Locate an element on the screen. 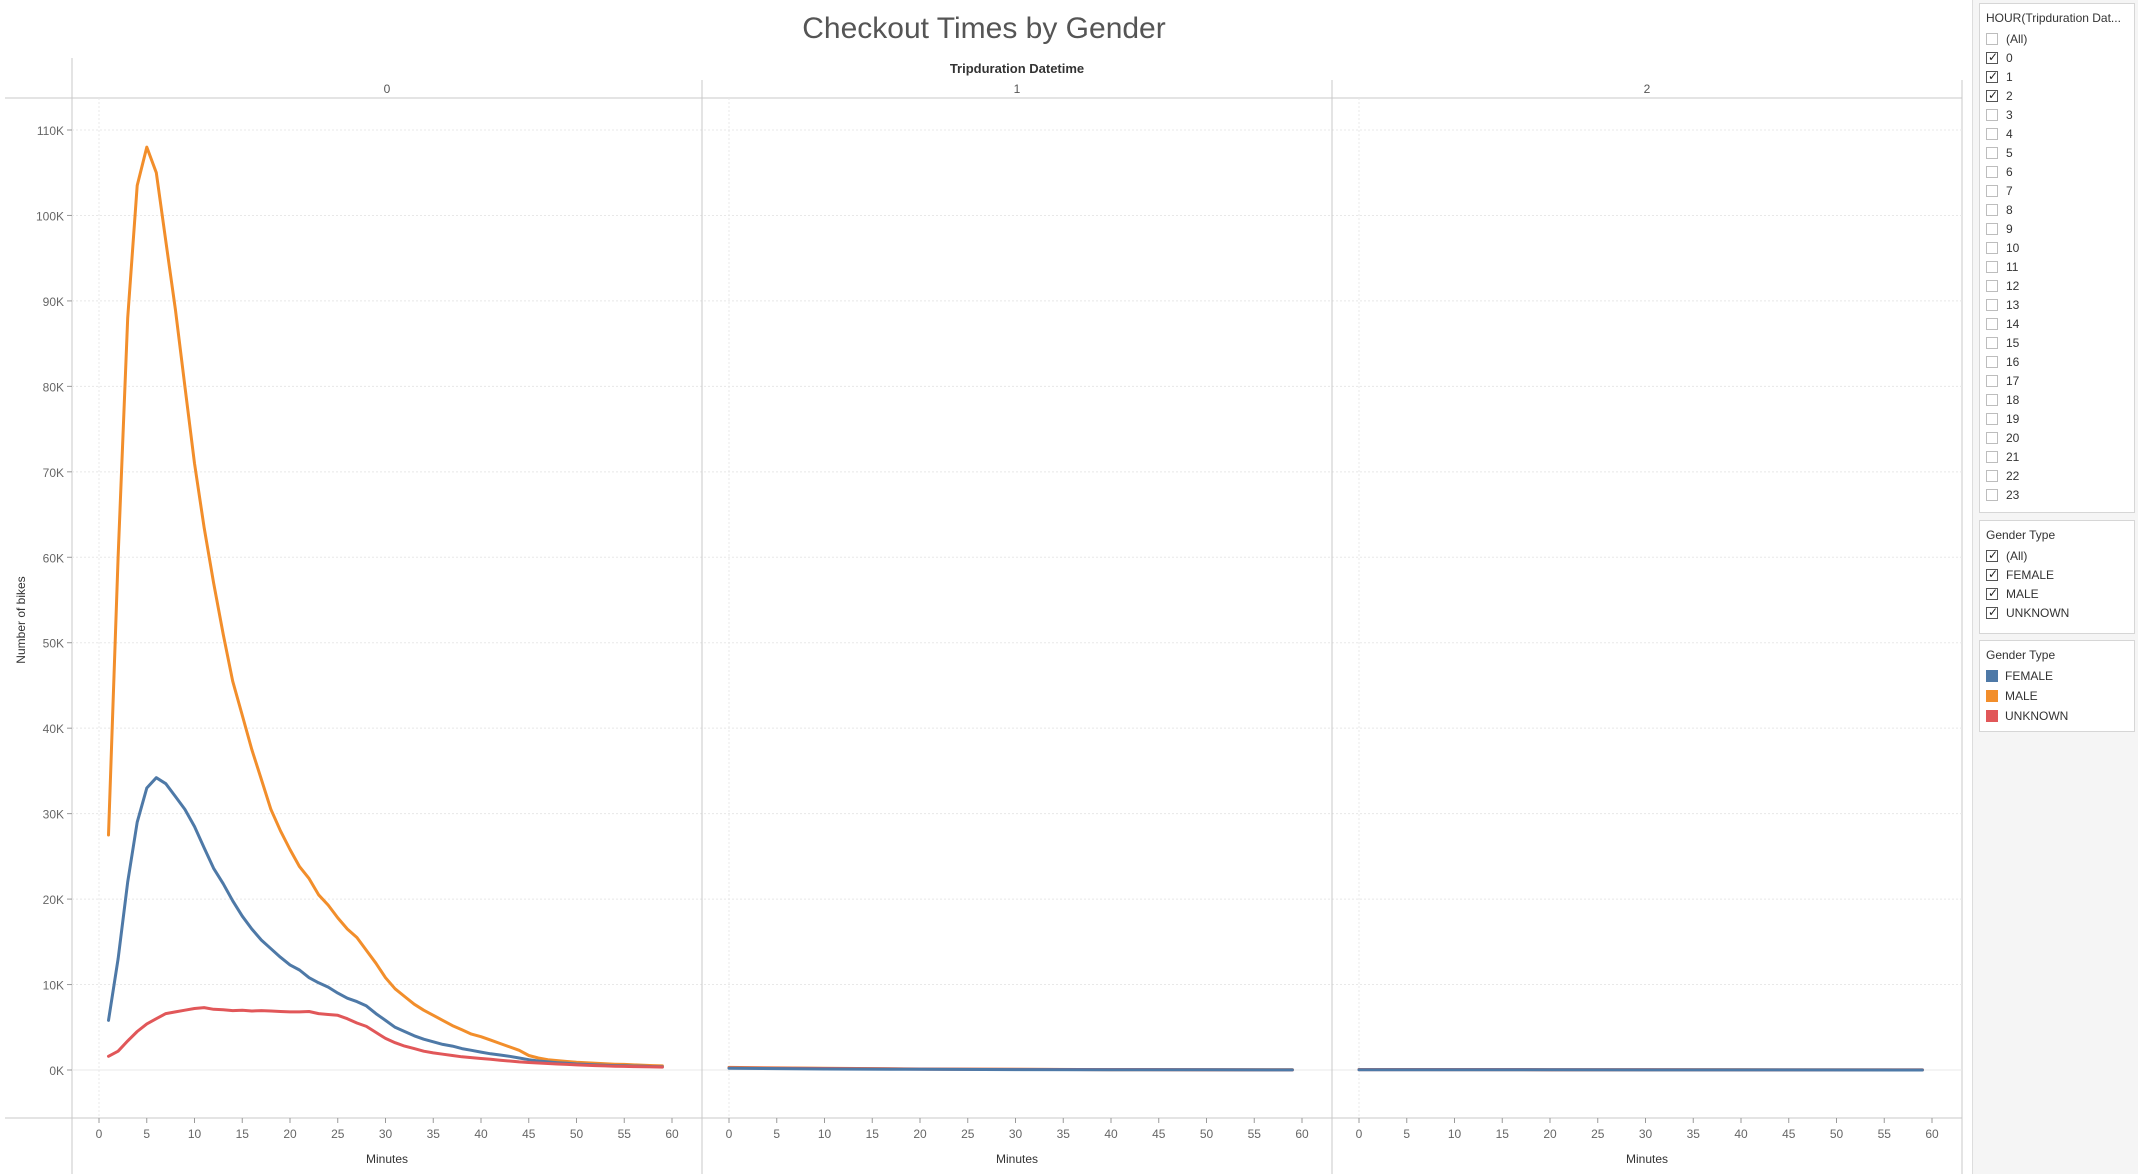 The width and height of the screenshot is (2138, 1174). gender-filter-item: UNKNOWN is located at coordinates (2057, 612).